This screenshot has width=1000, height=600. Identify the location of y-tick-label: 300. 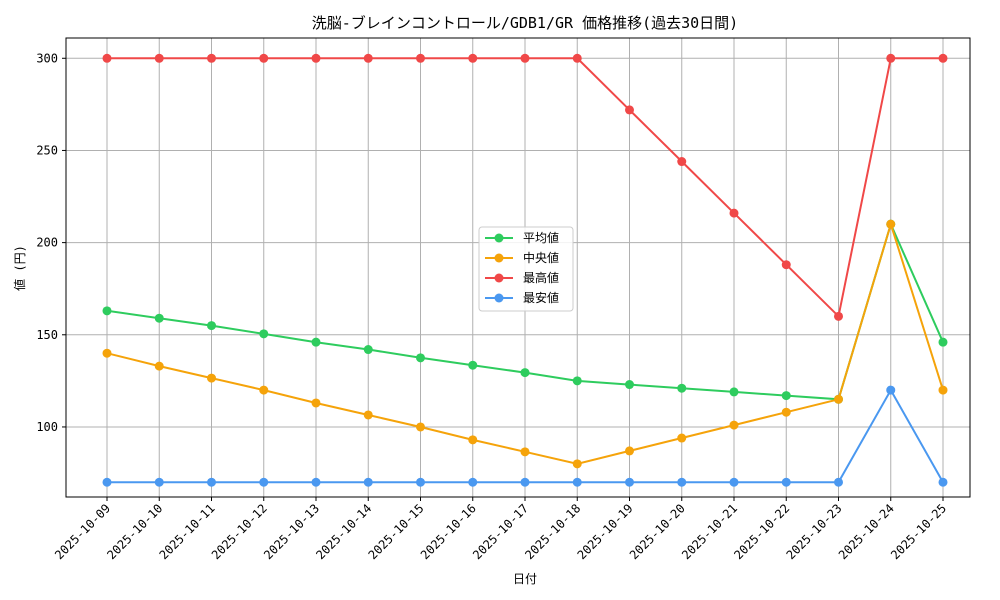
(47, 58).